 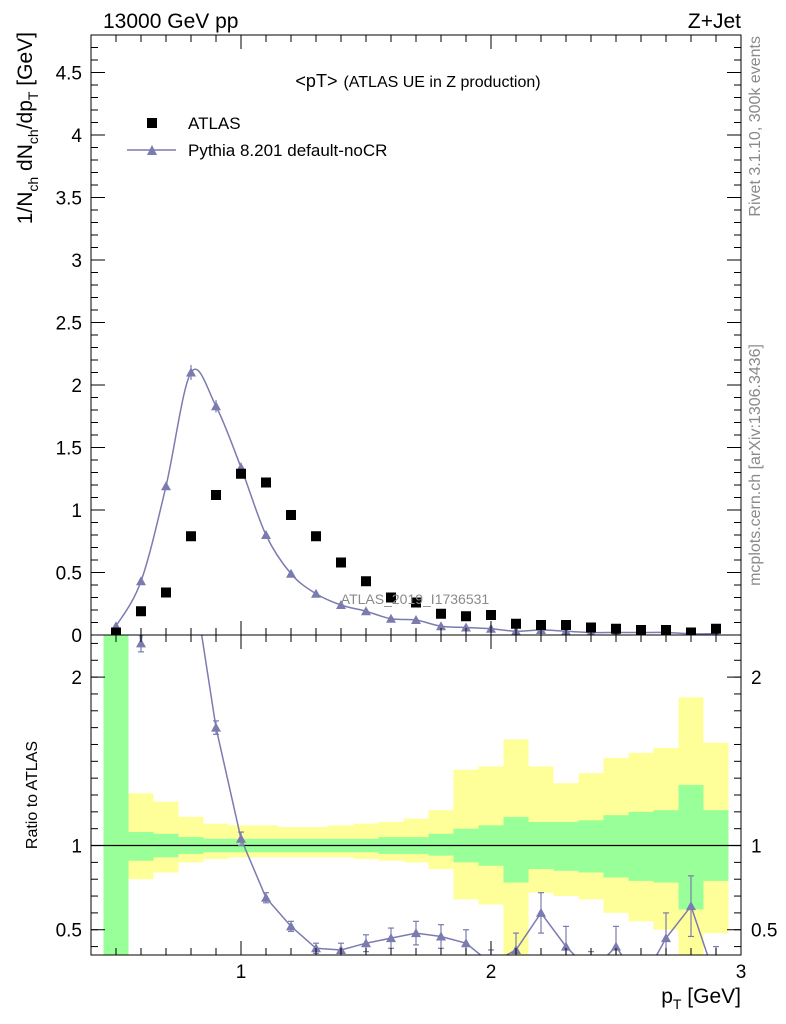 What do you see at coordinates (667, 996) in the screenshot?
I see `xlabel-part-a: p` at bounding box center [667, 996].